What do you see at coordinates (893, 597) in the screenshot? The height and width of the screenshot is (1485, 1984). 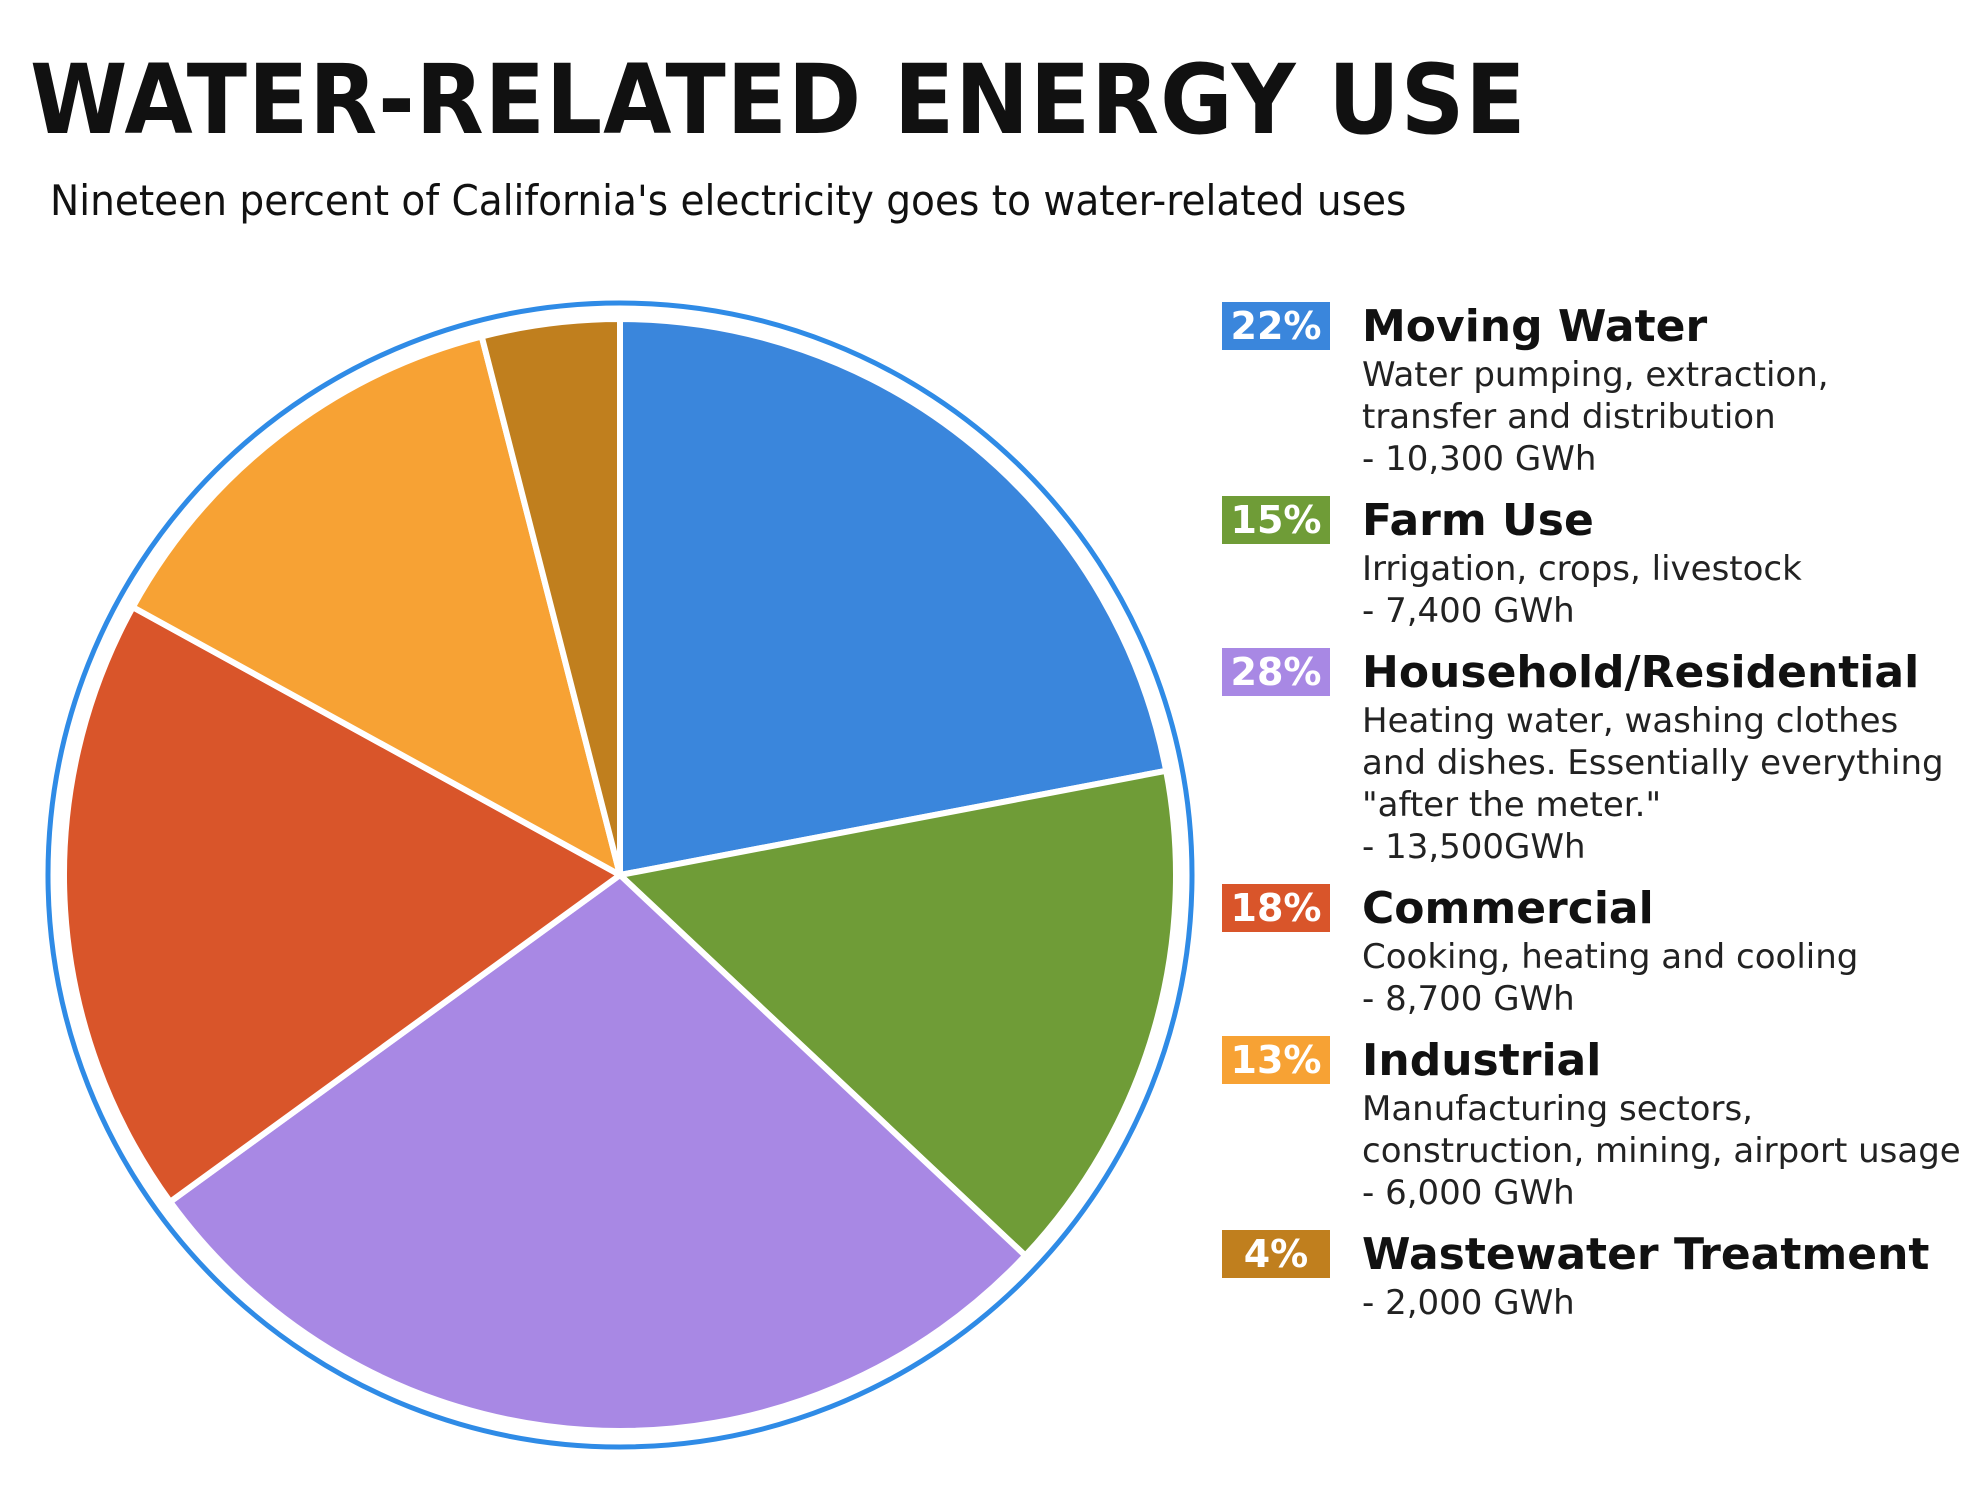 I see `pie-slice-moving-water` at bounding box center [893, 597].